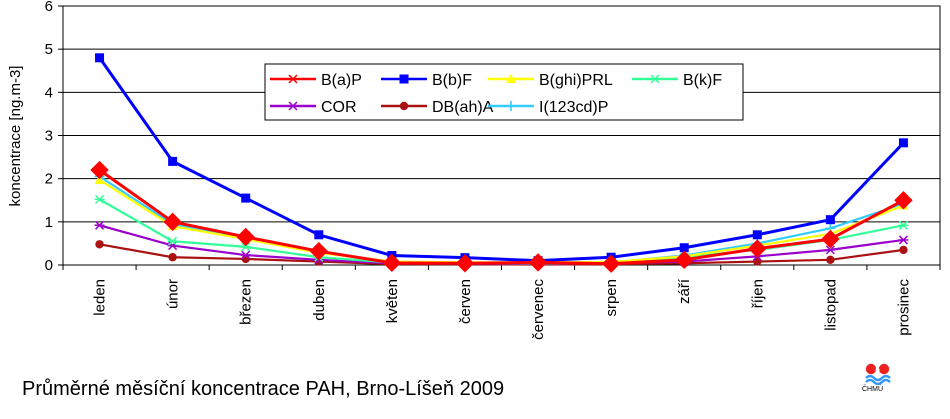  I want to click on x-tick-label: duben, so click(319, 300).